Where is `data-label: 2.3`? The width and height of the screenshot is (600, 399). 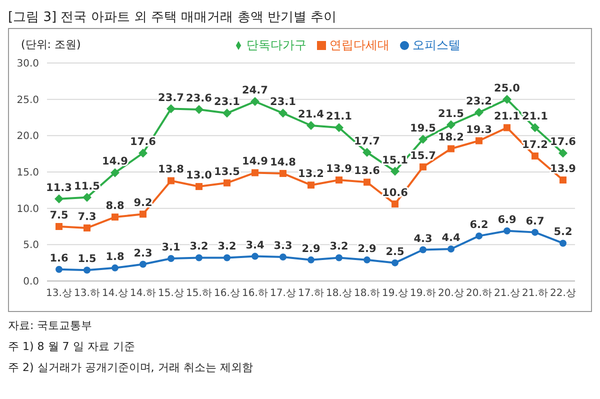
data-label: 2.3 is located at coordinates (143, 253).